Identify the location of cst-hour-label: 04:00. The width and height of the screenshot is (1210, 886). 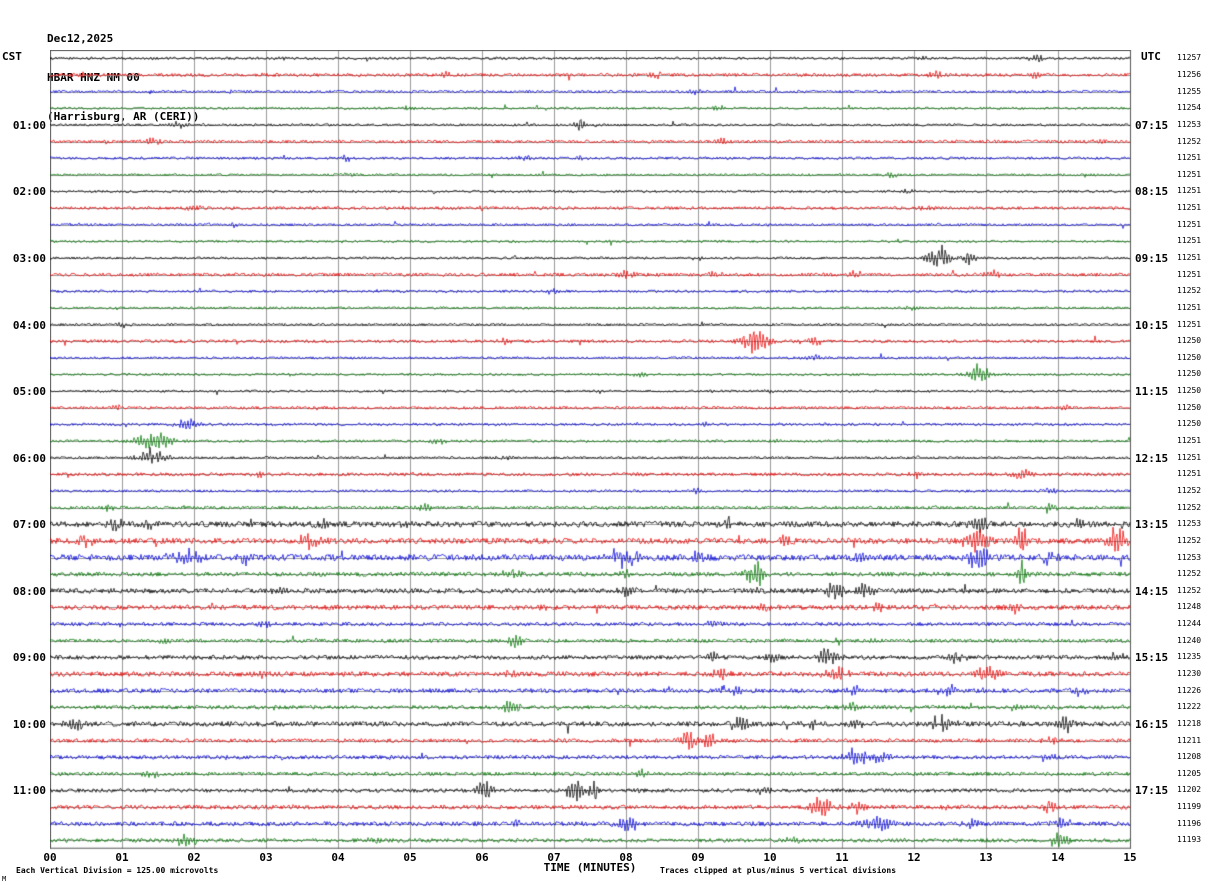
(29, 325).